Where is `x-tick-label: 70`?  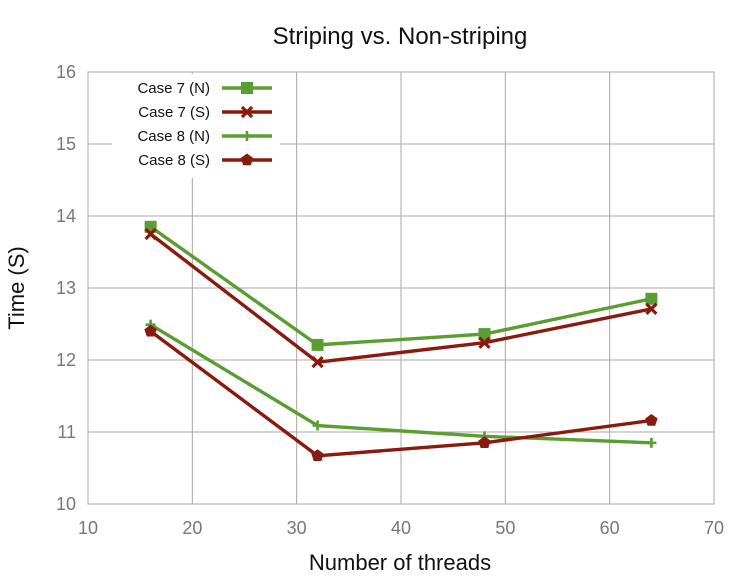 x-tick-label: 70 is located at coordinates (714, 528).